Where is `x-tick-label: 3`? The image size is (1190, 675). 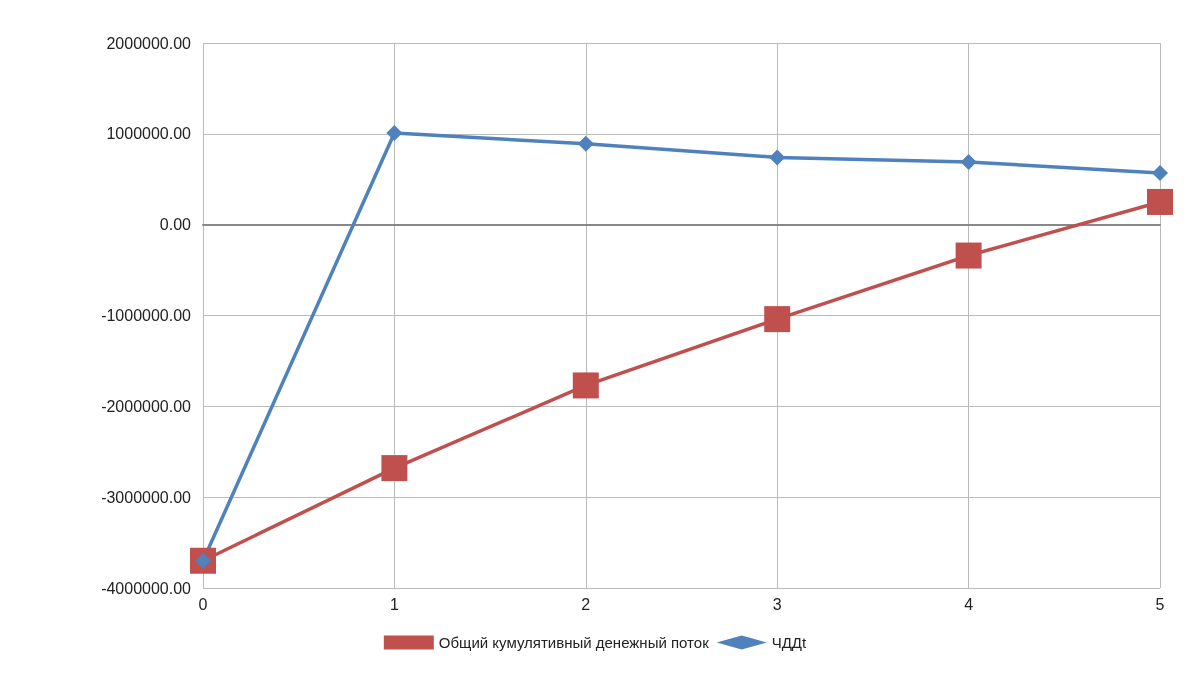
x-tick-label: 3 is located at coordinates (777, 604).